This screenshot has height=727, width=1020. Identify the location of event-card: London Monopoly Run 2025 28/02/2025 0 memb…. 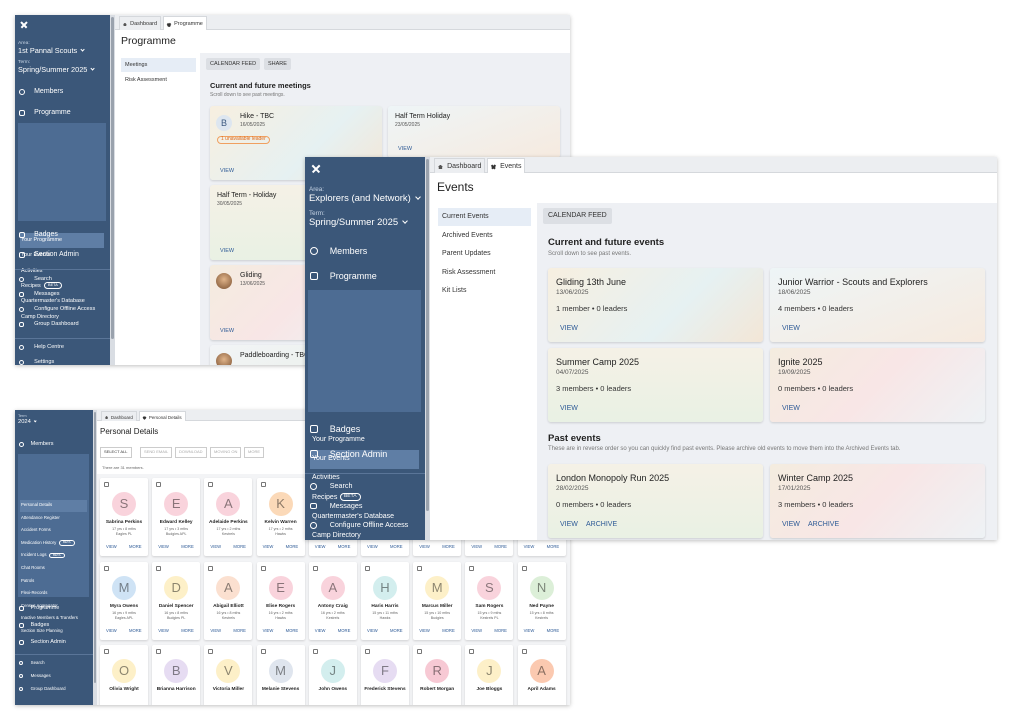
(655, 501).